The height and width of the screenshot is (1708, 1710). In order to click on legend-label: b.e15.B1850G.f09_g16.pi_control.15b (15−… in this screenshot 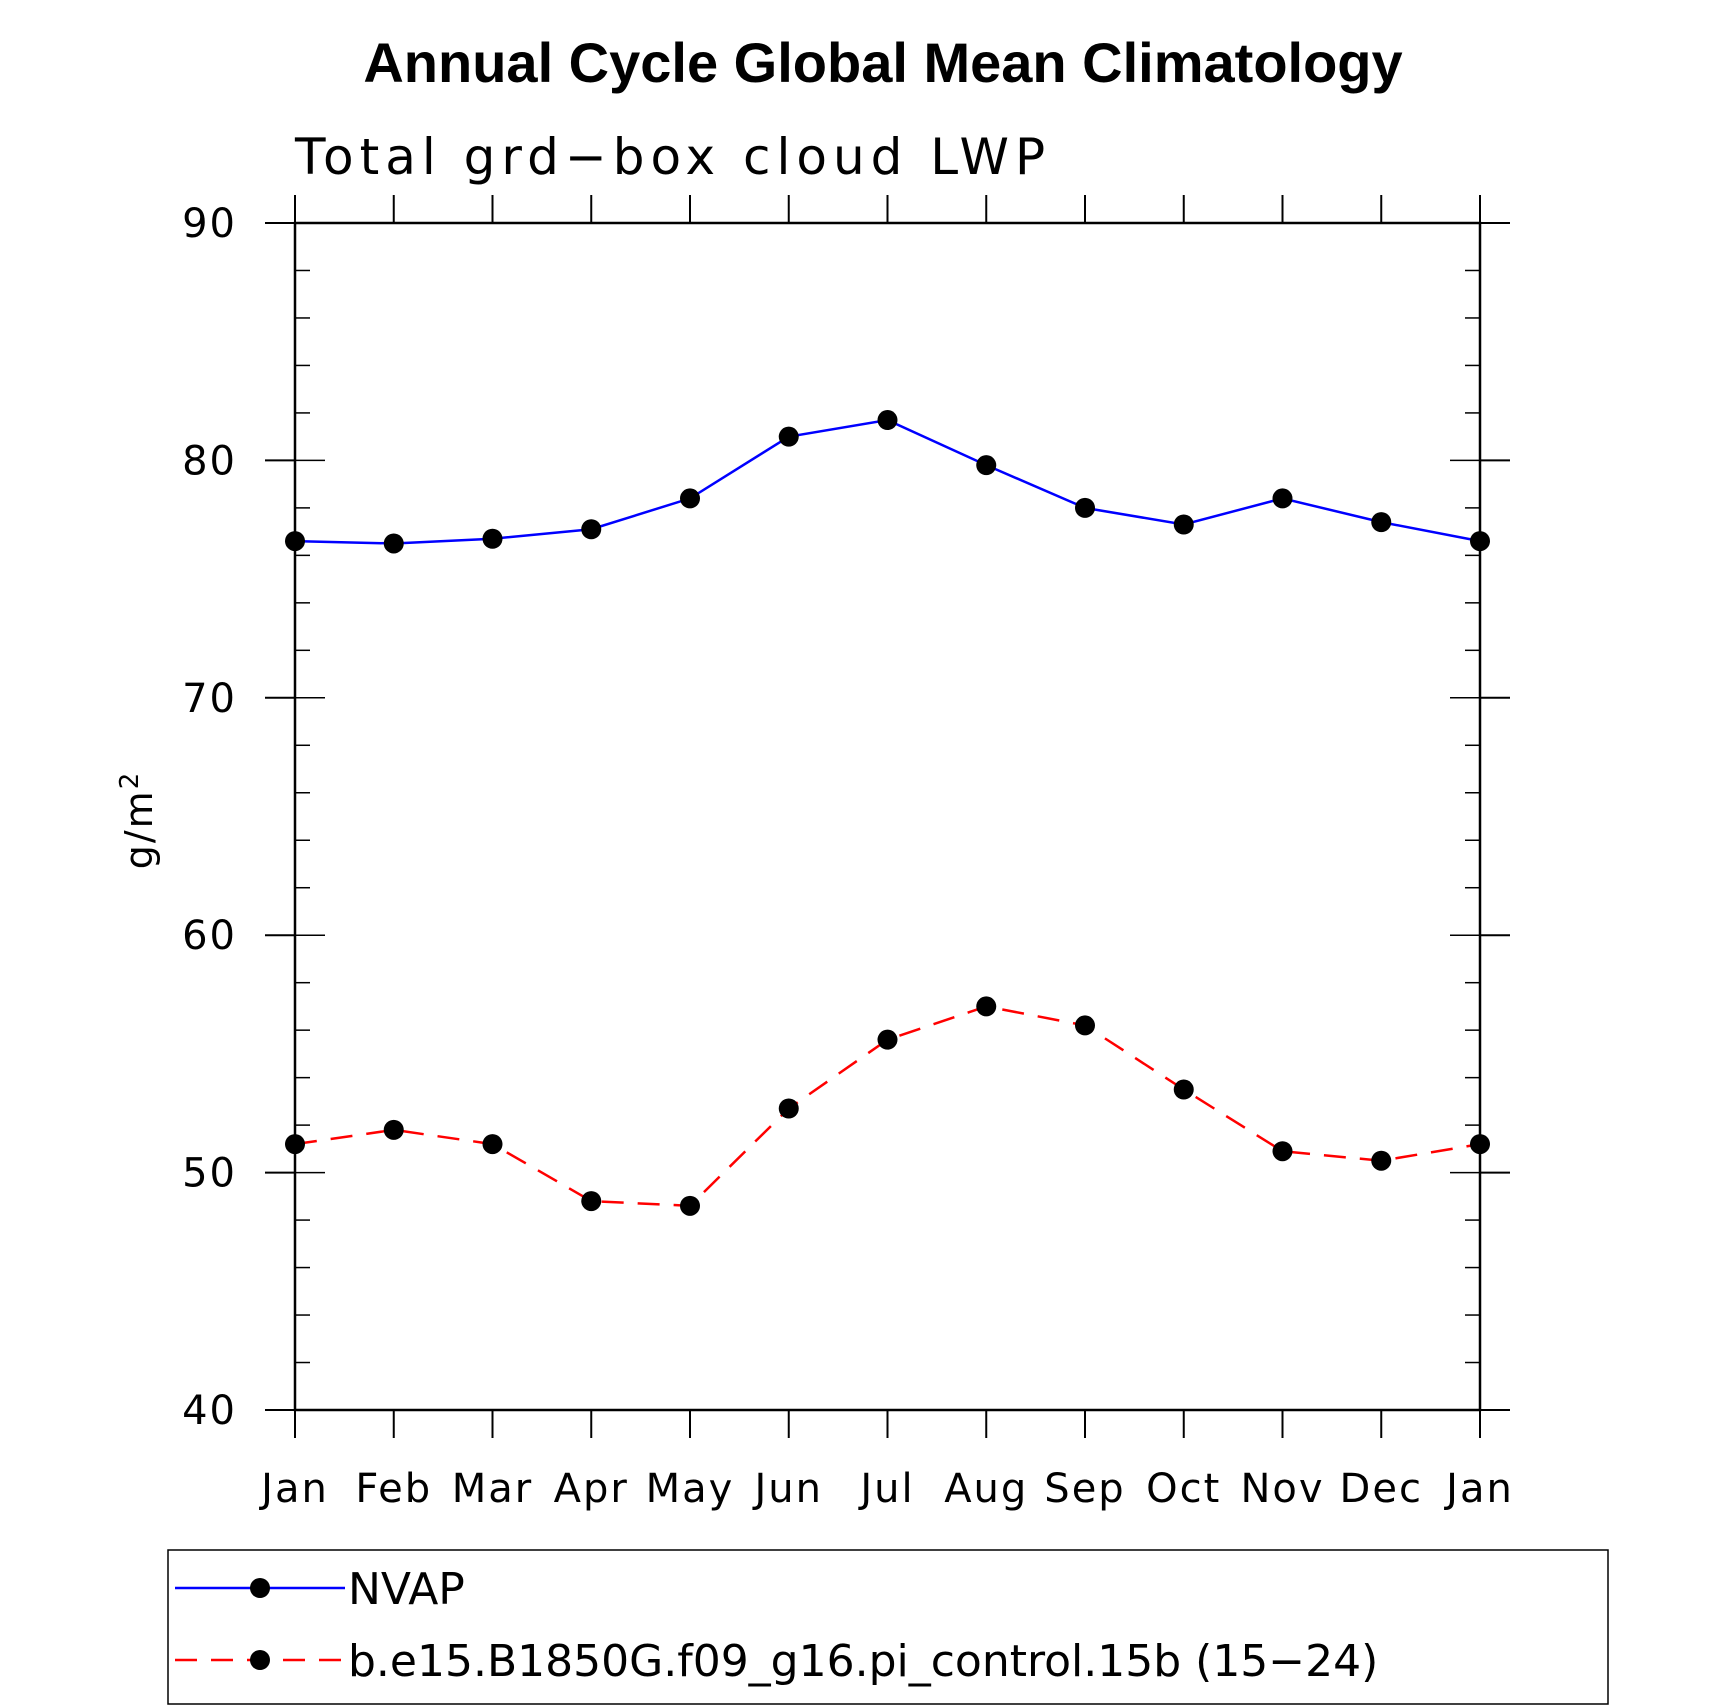, I will do `click(863, 1661)`.